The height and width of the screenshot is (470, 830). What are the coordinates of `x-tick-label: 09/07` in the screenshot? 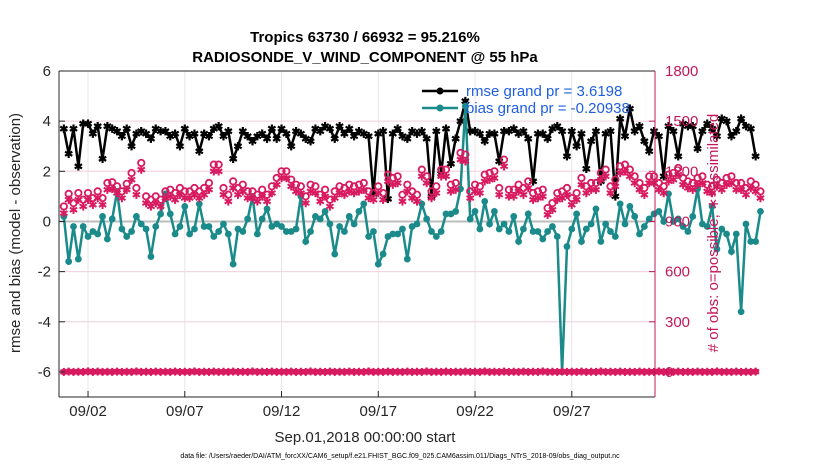 It's located at (185, 411).